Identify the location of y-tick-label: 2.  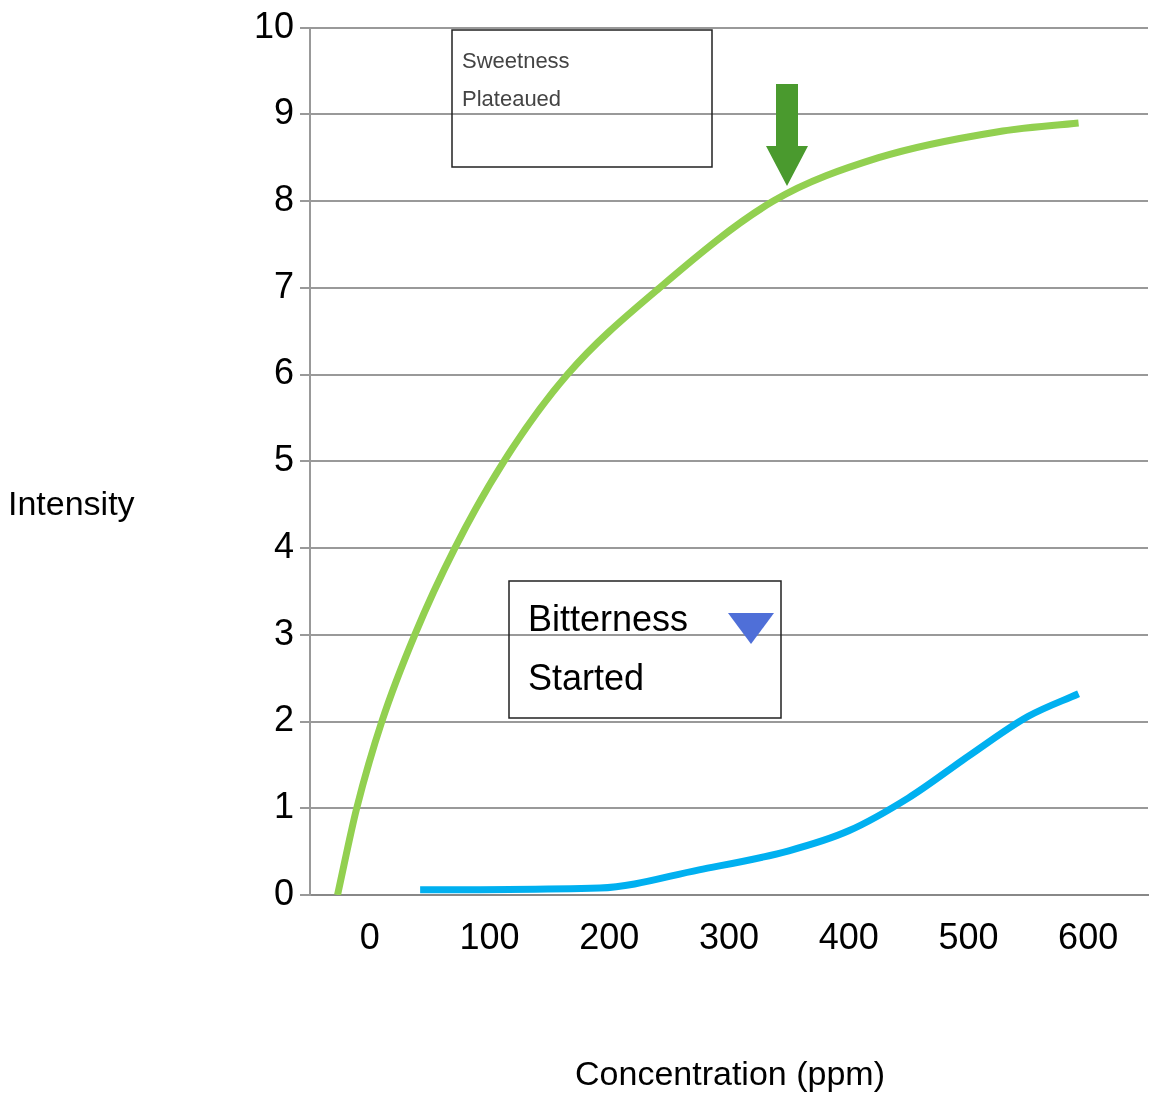
(283, 719).